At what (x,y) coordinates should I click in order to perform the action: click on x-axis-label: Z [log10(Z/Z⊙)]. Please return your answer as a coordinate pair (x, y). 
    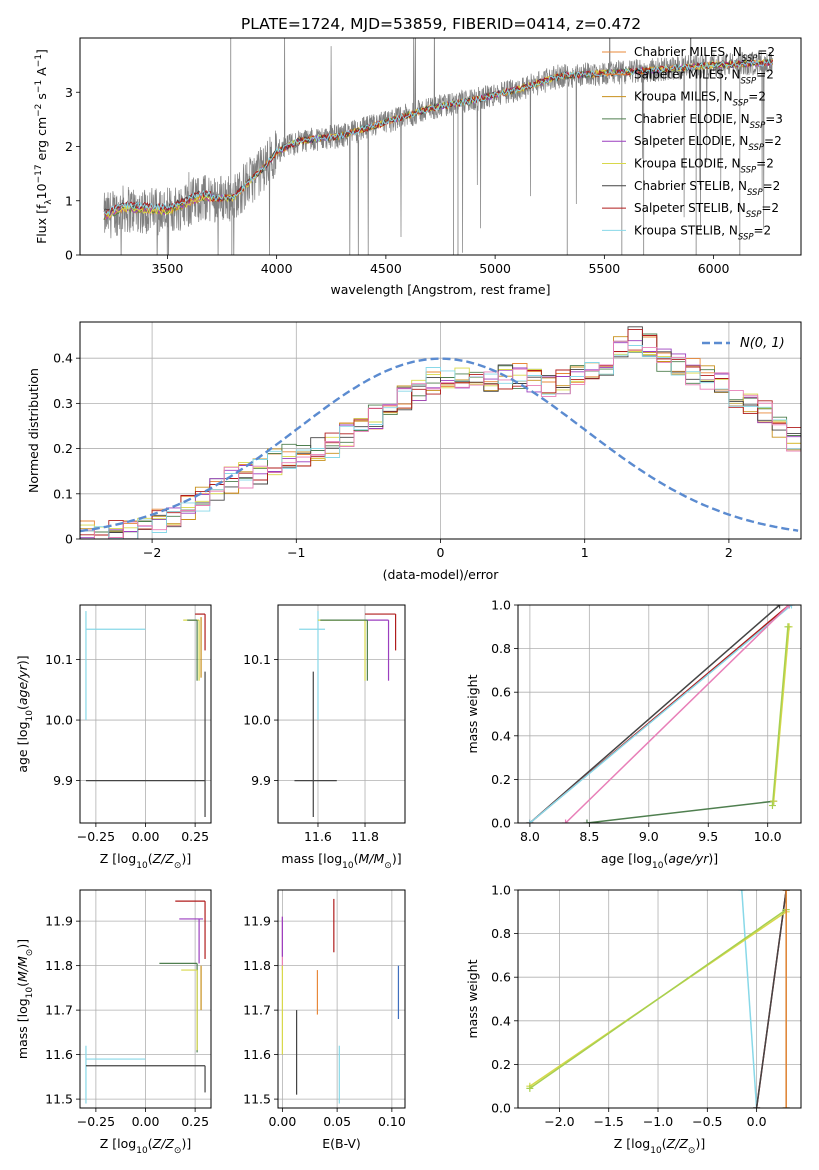
    Looking at the image, I should click on (659, 1146).